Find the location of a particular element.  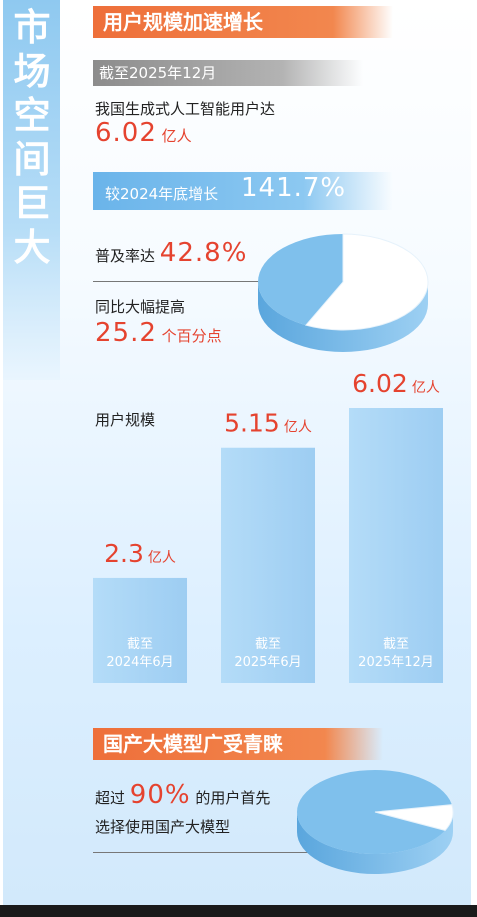

users-intro: 我国生成式人工智能用户达 is located at coordinates (185, 109).